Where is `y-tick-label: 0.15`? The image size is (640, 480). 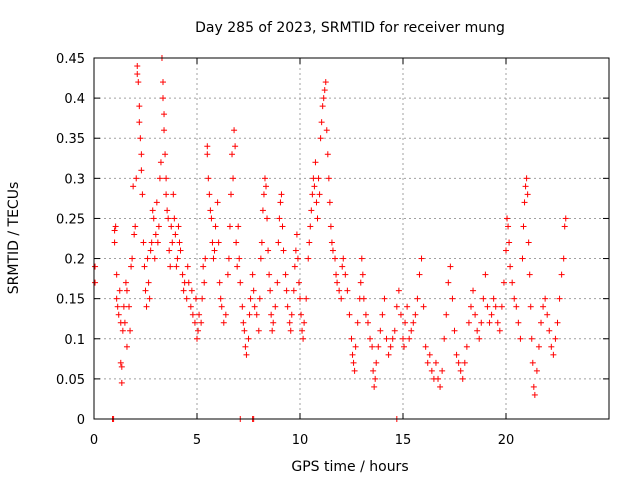 y-tick-label: 0.15 is located at coordinates (70, 300).